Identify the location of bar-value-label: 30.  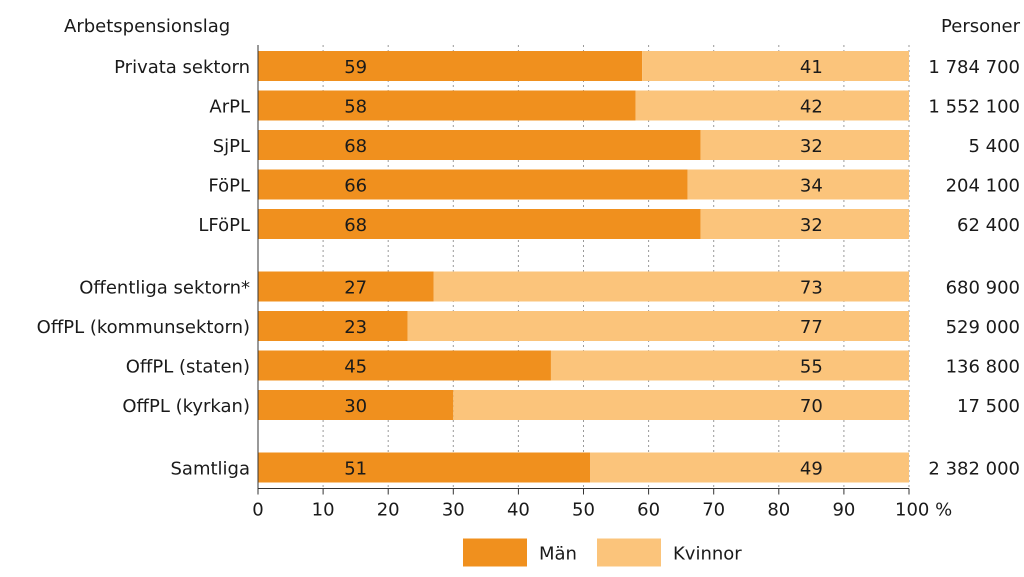
(355, 406).